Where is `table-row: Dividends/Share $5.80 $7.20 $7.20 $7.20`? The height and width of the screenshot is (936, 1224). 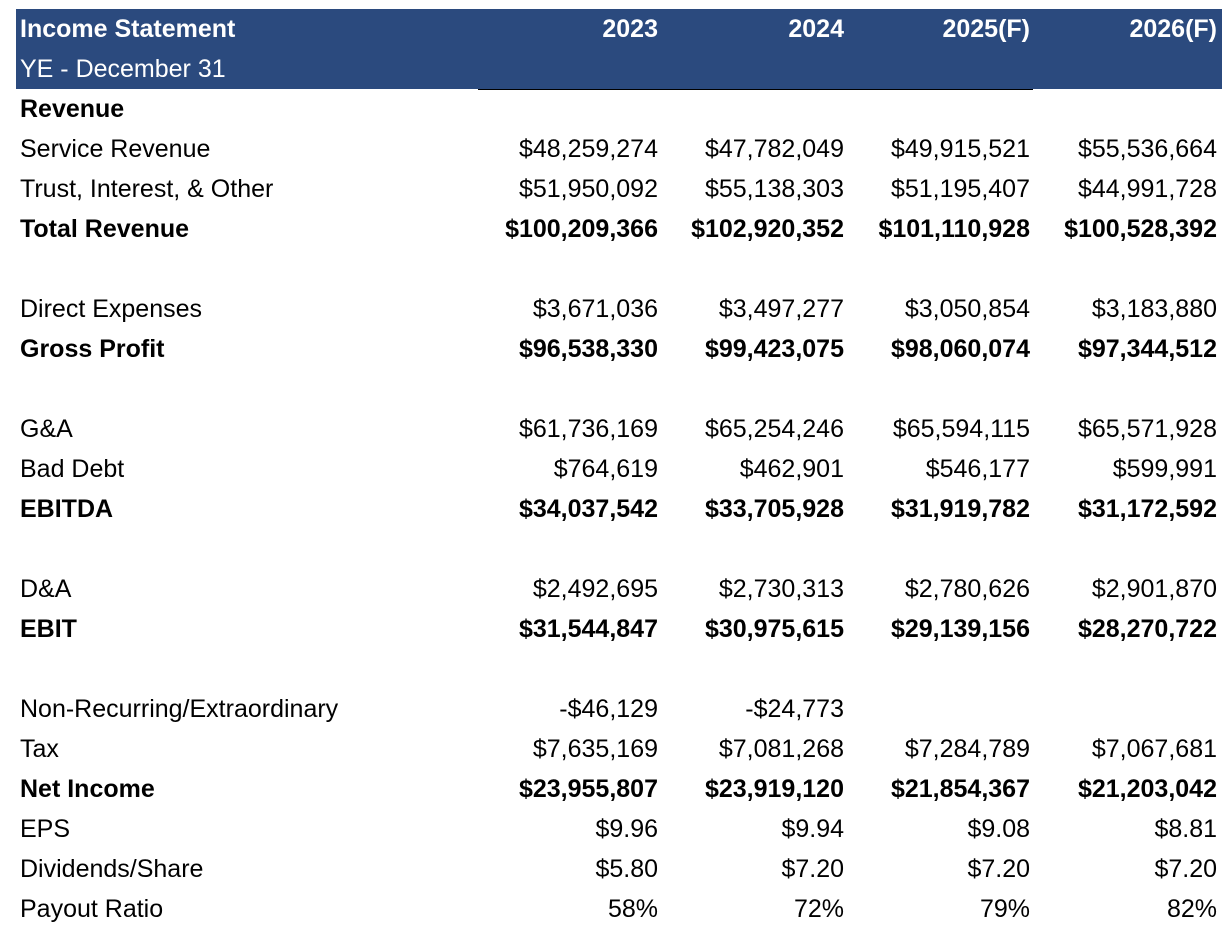 table-row: Dividends/Share $5.80 $7.20 $7.20 $7.20 is located at coordinates (619, 869).